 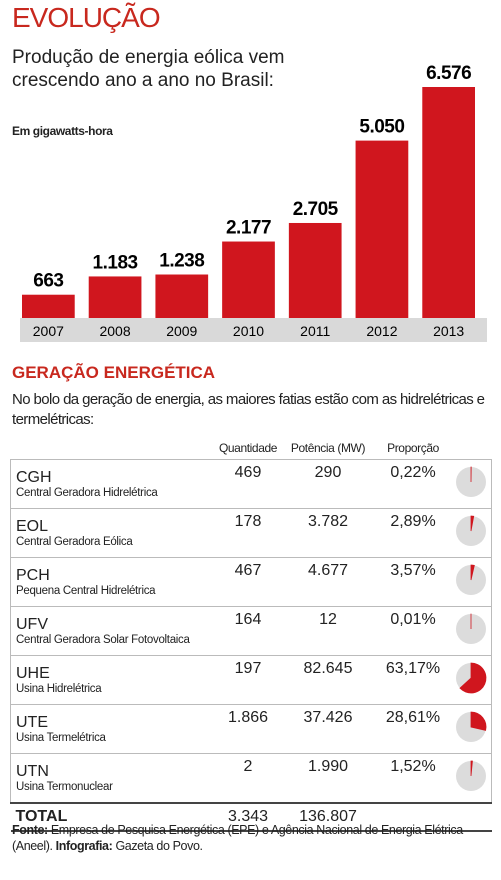 I want to click on name-cell: PCH Pequena Central Hidrelétrica, so click(x=113, y=582).